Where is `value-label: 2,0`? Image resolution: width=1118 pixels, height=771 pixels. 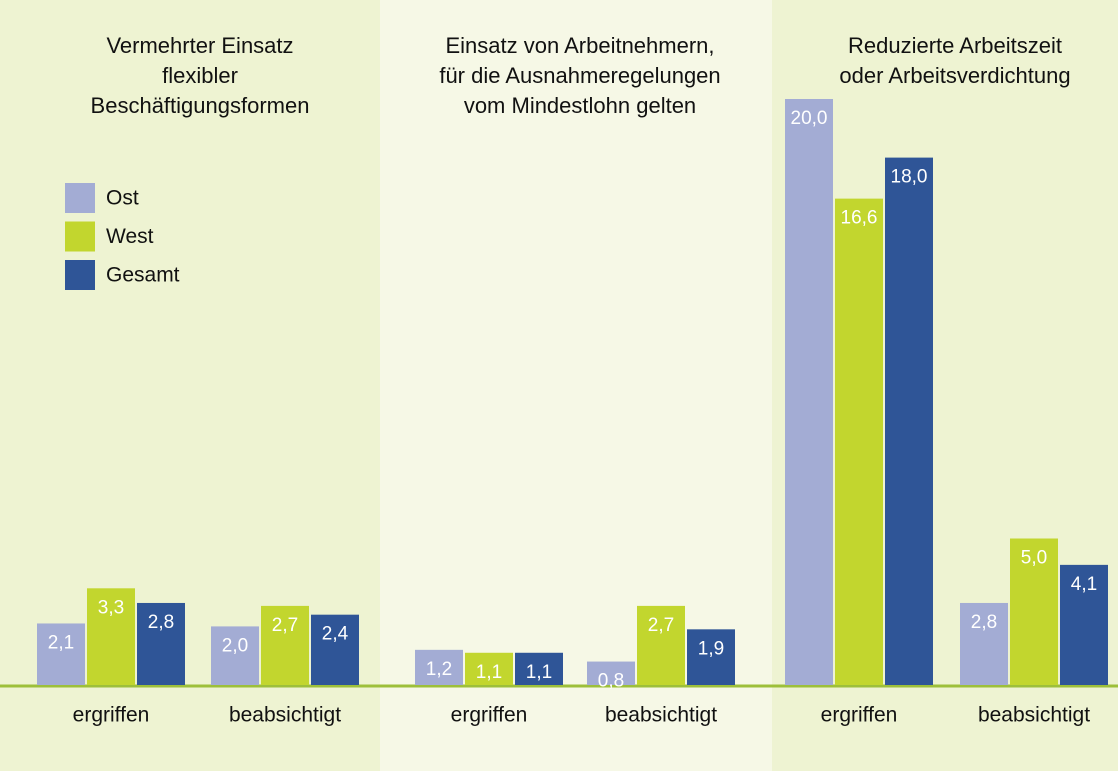
value-label: 2,0 is located at coordinates (235, 645).